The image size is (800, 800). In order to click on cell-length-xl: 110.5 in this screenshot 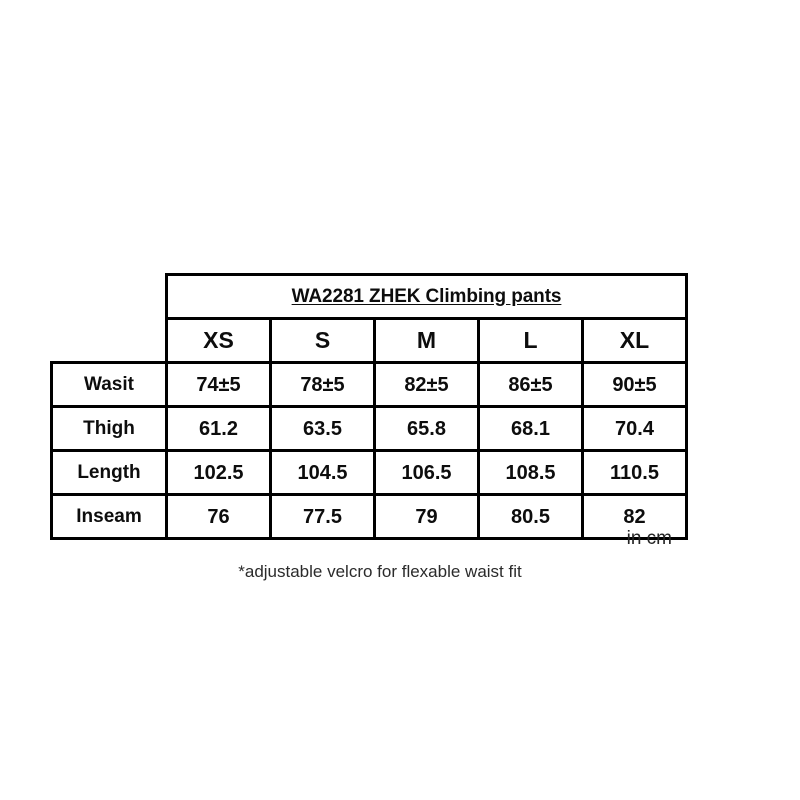, I will do `click(634, 472)`.